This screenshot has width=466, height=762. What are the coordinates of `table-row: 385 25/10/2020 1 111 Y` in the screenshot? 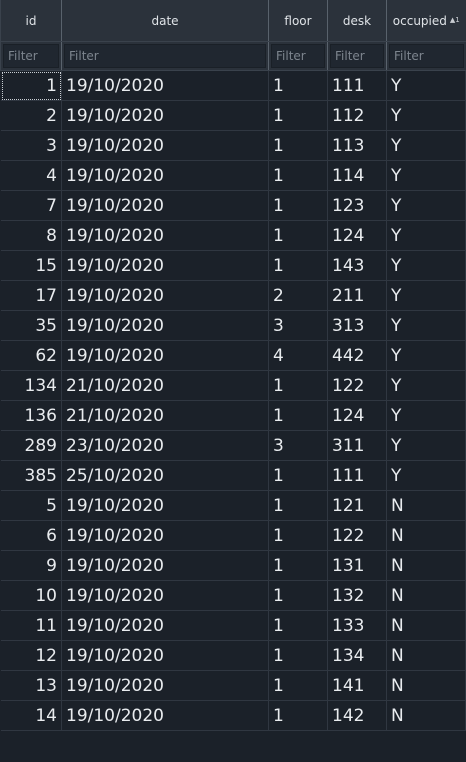 It's located at (233, 475).